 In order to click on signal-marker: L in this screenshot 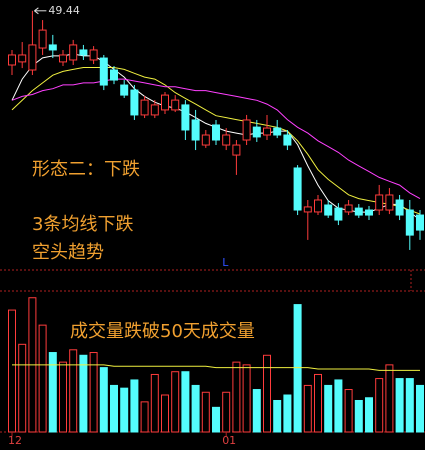, I will do `click(225, 262)`.